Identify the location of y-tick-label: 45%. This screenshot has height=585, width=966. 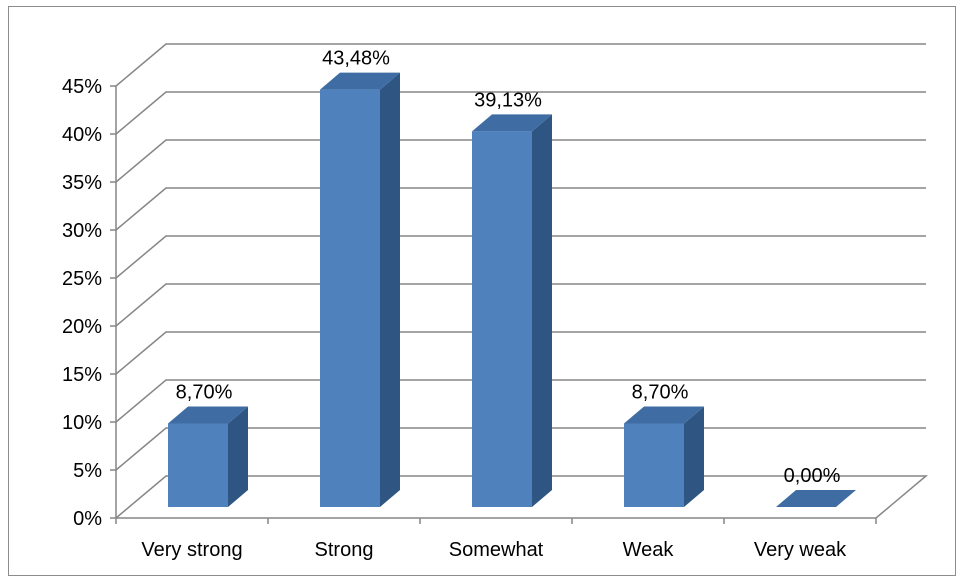
(82, 87).